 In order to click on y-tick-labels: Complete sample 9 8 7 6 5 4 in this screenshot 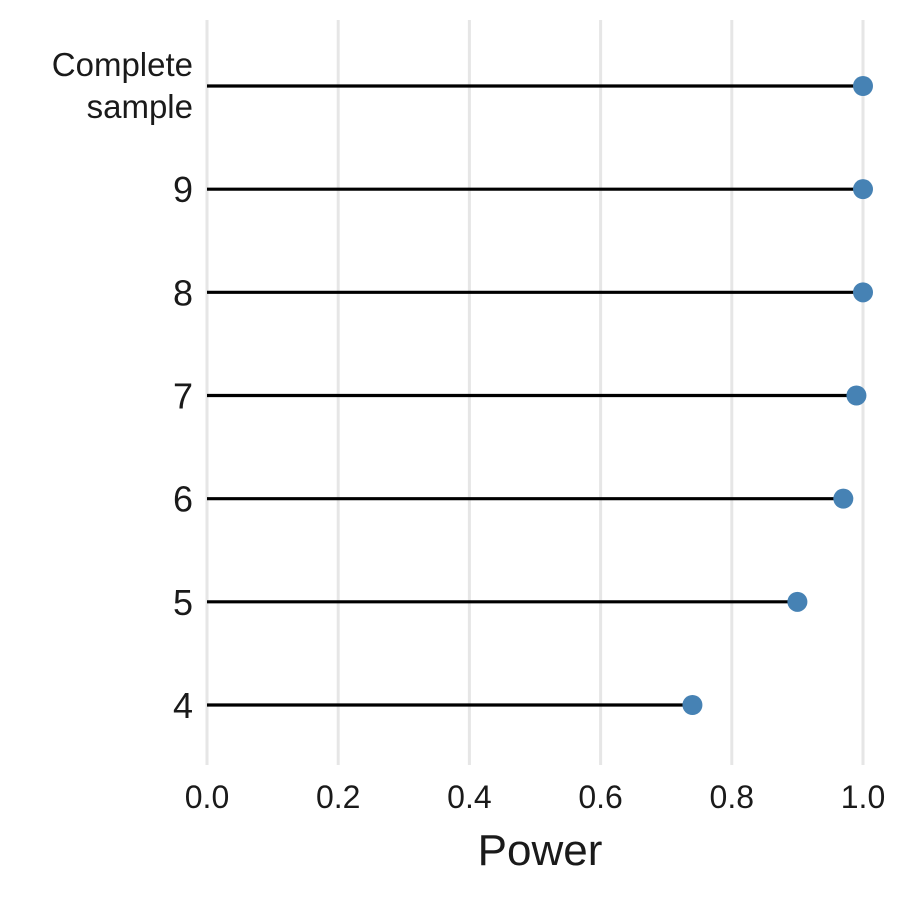, I will do `click(122, 386)`.